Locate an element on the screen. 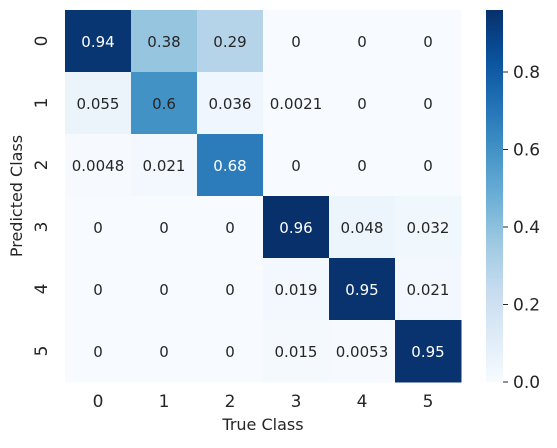 The height and width of the screenshot is (448, 557). heatmap-cell-r2-c4 is located at coordinates (362, 165).